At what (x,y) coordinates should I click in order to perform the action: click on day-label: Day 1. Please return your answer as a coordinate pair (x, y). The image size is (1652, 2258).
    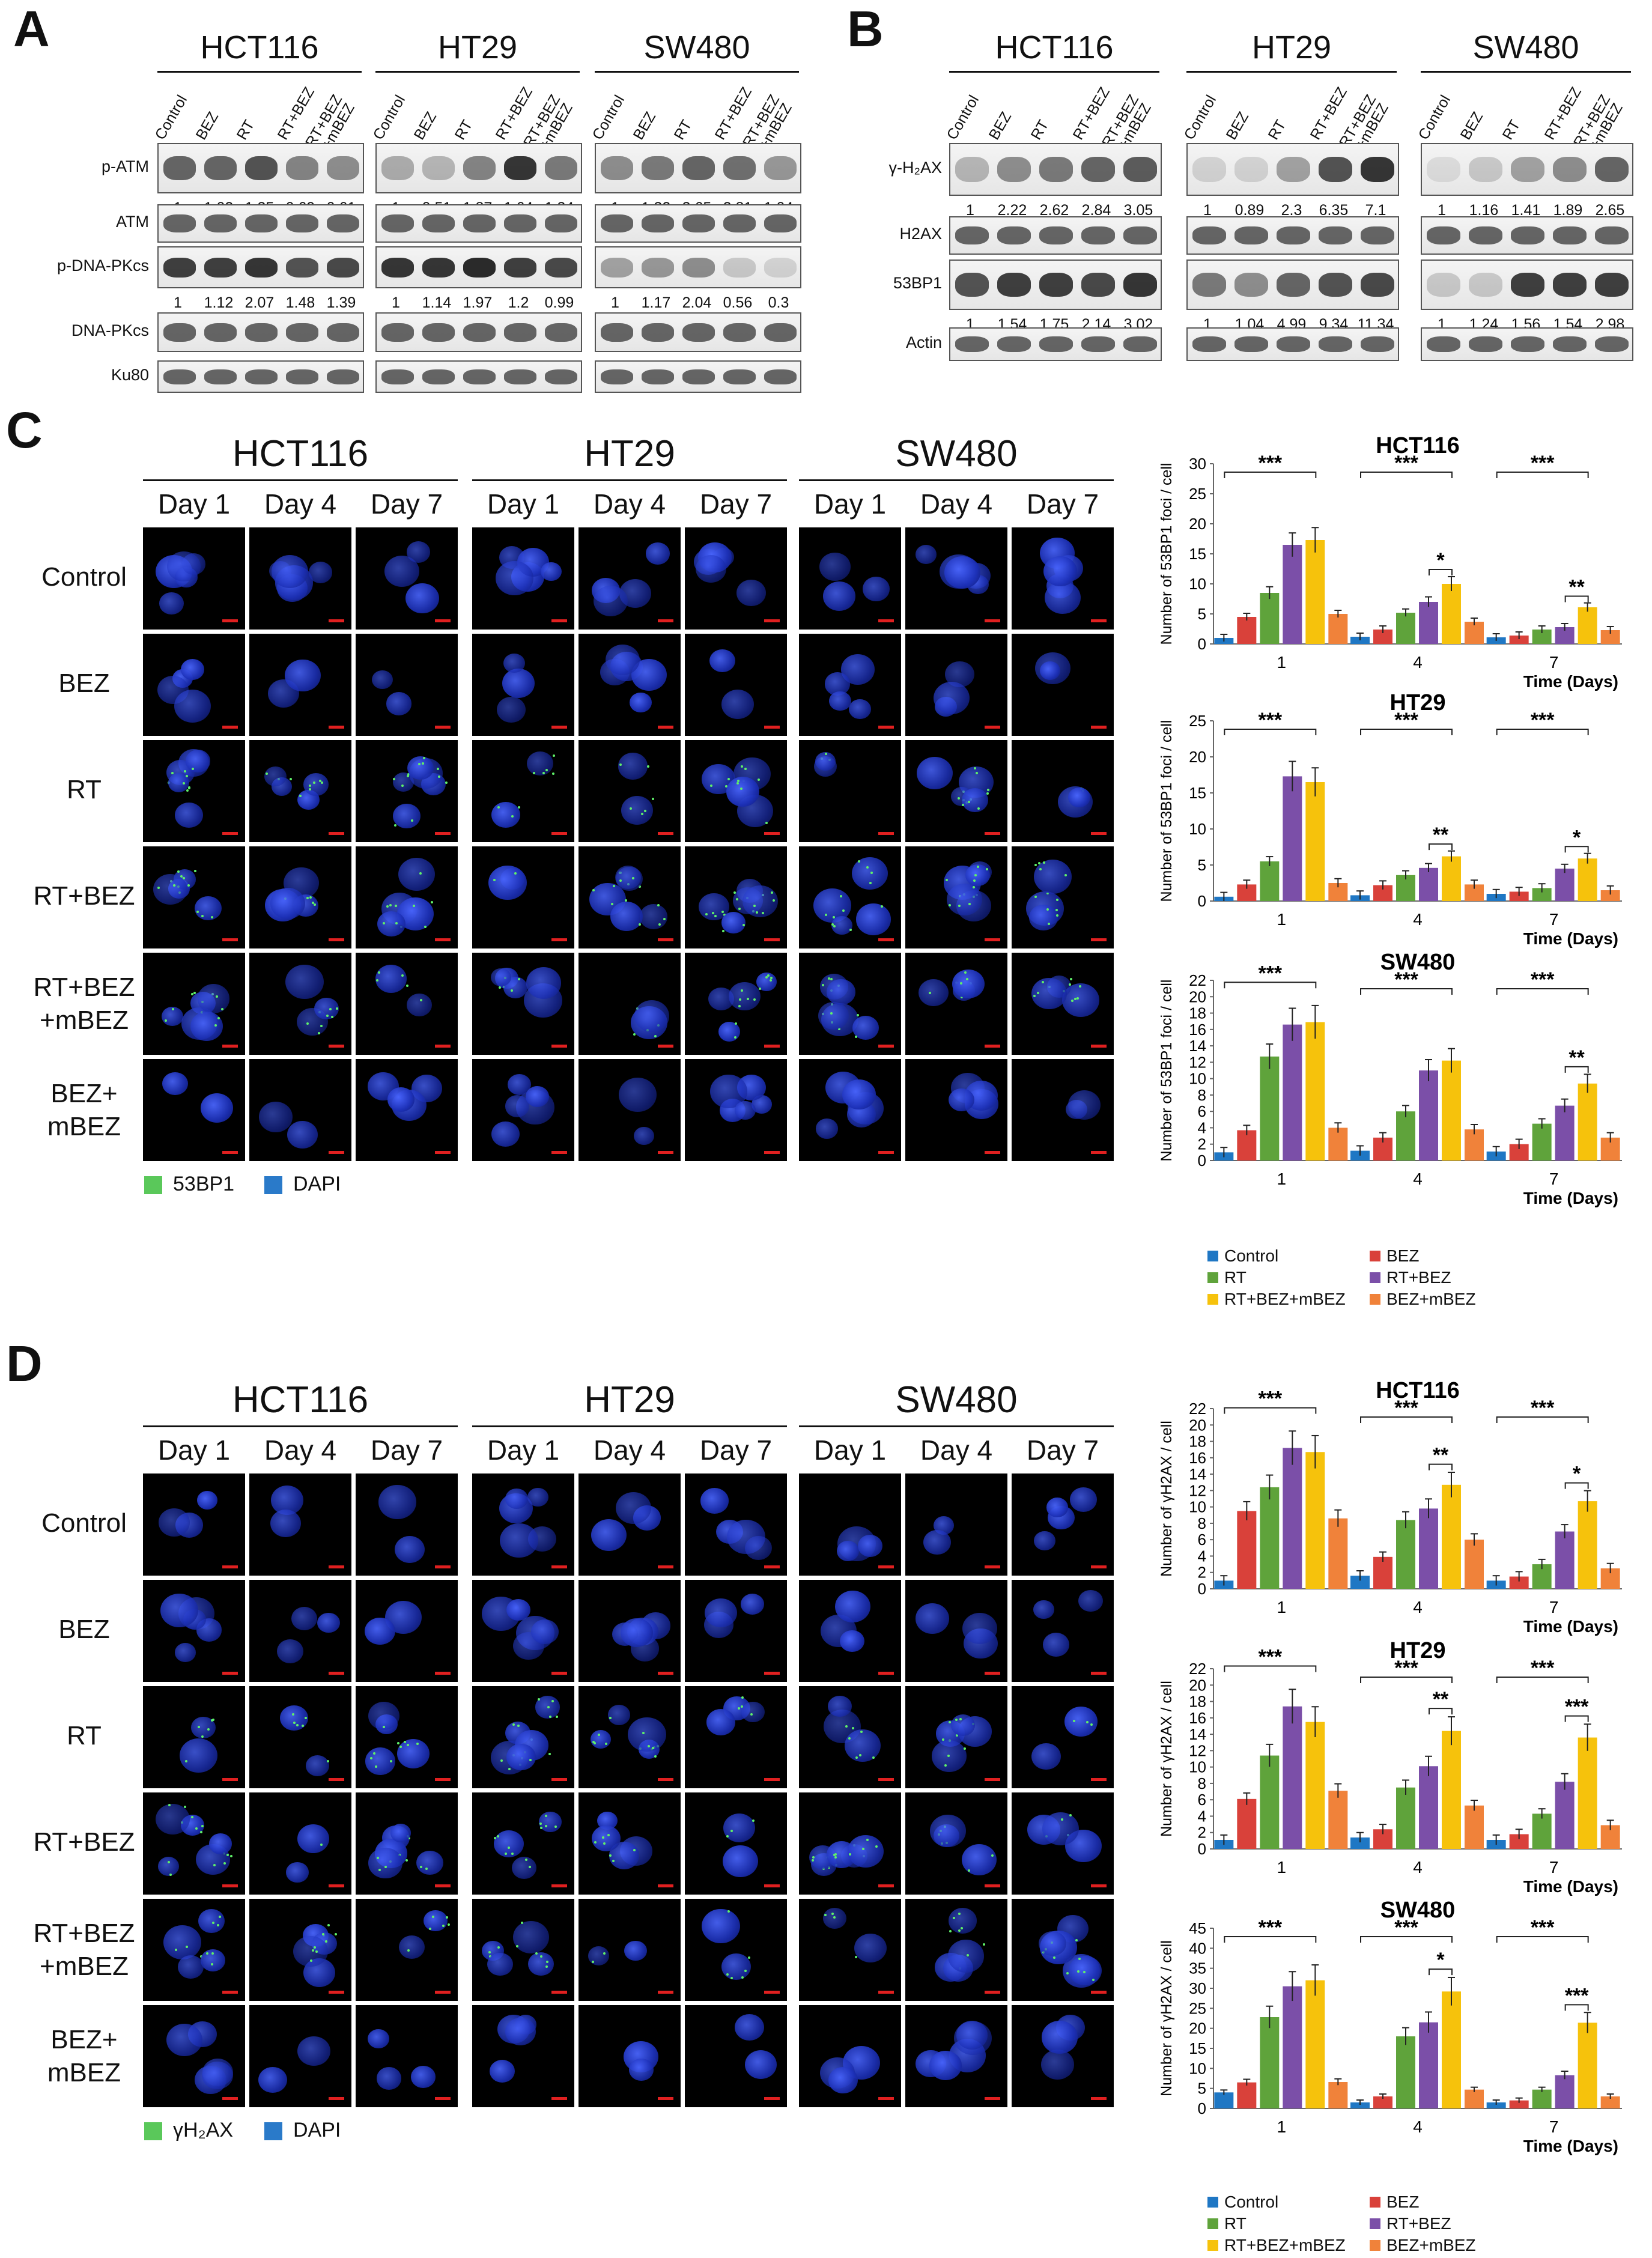
    Looking at the image, I should click on (194, 504).